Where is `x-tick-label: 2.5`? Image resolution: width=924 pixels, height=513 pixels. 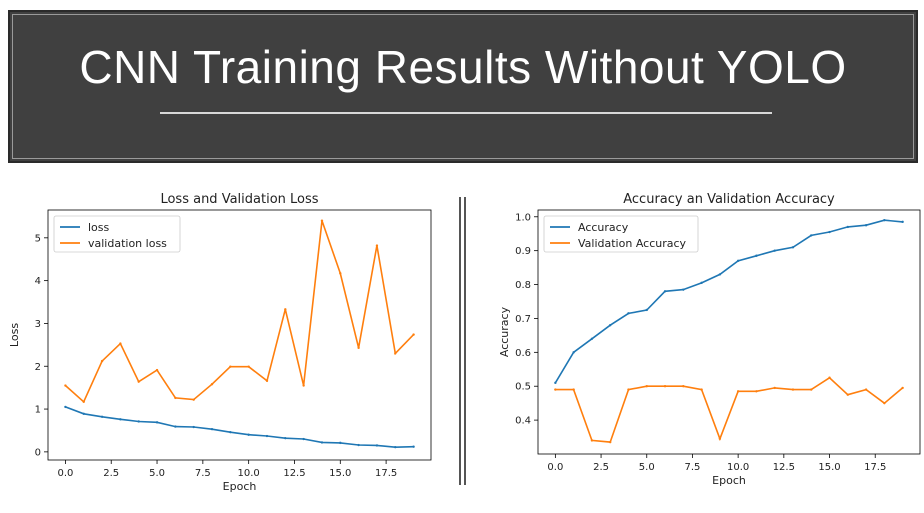 x-tick-label: 2.5 is located at coordinates (601, 467).